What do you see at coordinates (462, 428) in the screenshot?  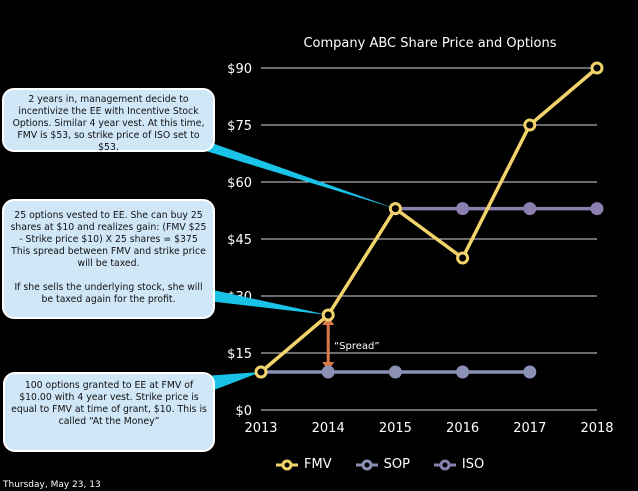 I see `x-tick-label: 2016` at bounding box center [462, 428].